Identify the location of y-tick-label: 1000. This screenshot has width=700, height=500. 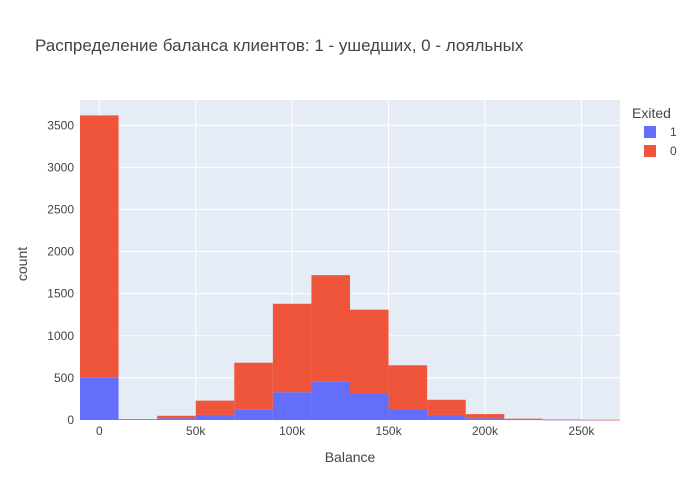
(60, 336).